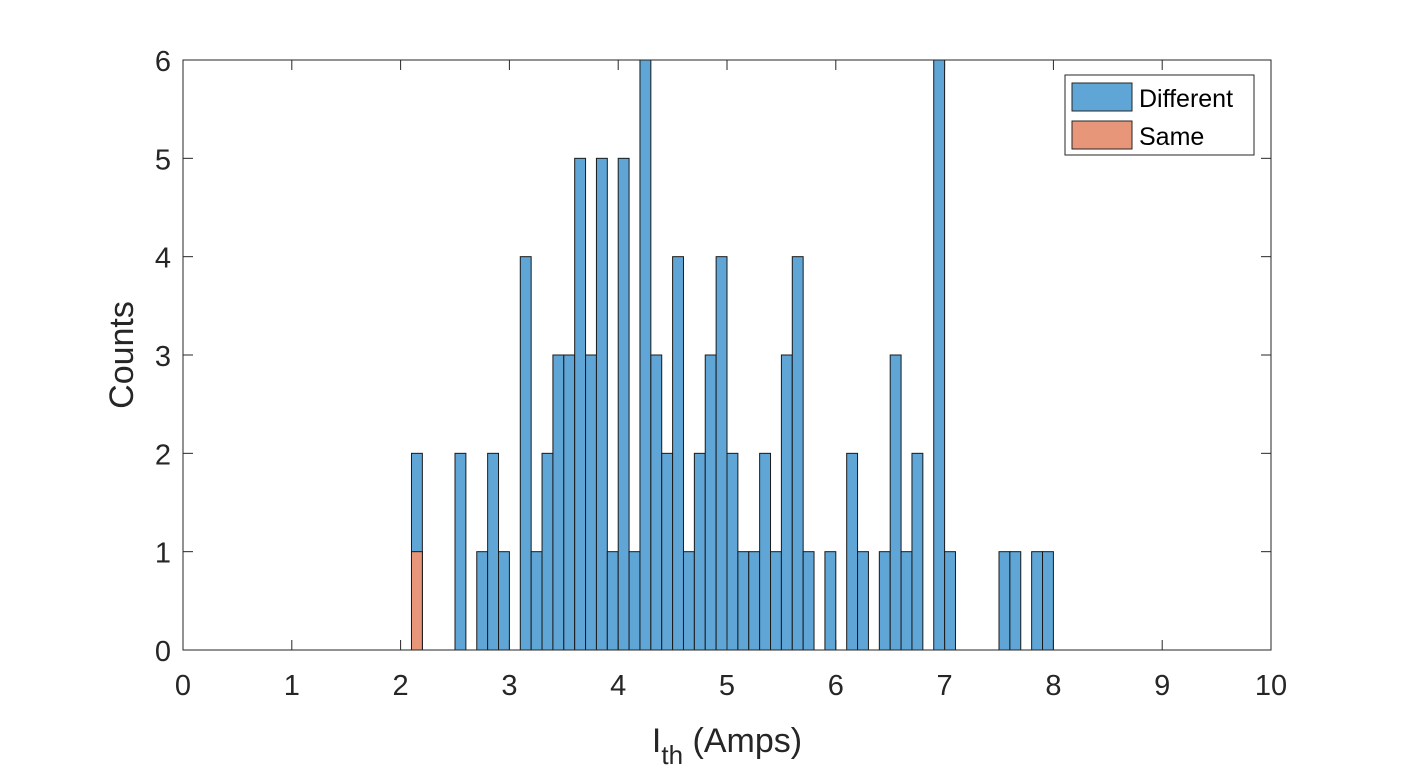 The width and height of the screenshot is (1406, 781). What do you see at coordinates (1159, 115) in the screenshot?
I see `legend: Different Same` at bounding box center [1159, 115].